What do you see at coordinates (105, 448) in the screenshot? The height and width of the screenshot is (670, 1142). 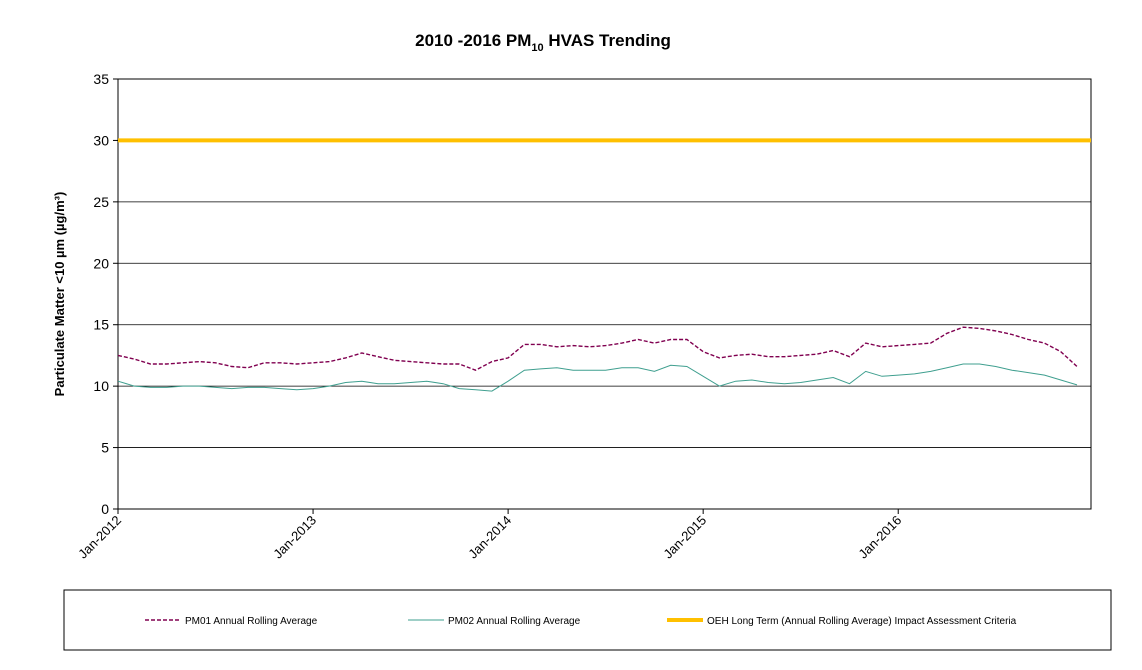 I see `y-tick-label: 5` at bounding box center [105, 448].